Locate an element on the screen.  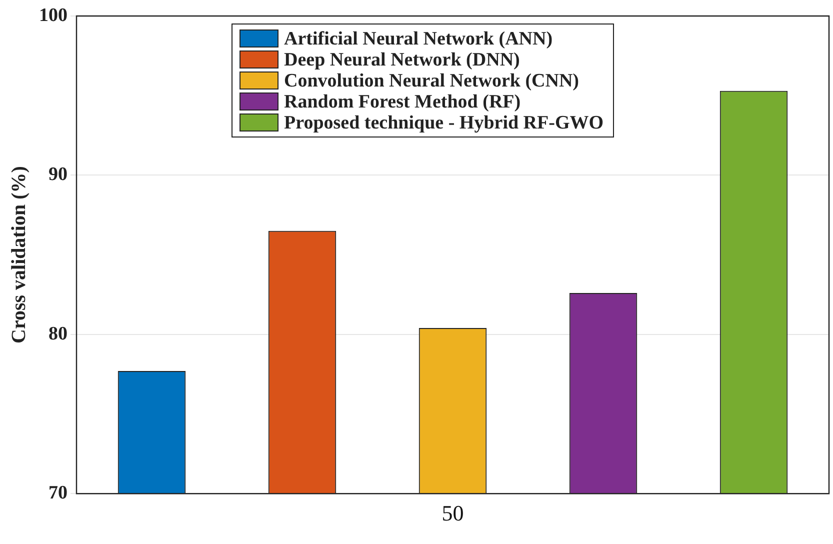
y-tick-label: 70 is located at coordinates (58, 493).